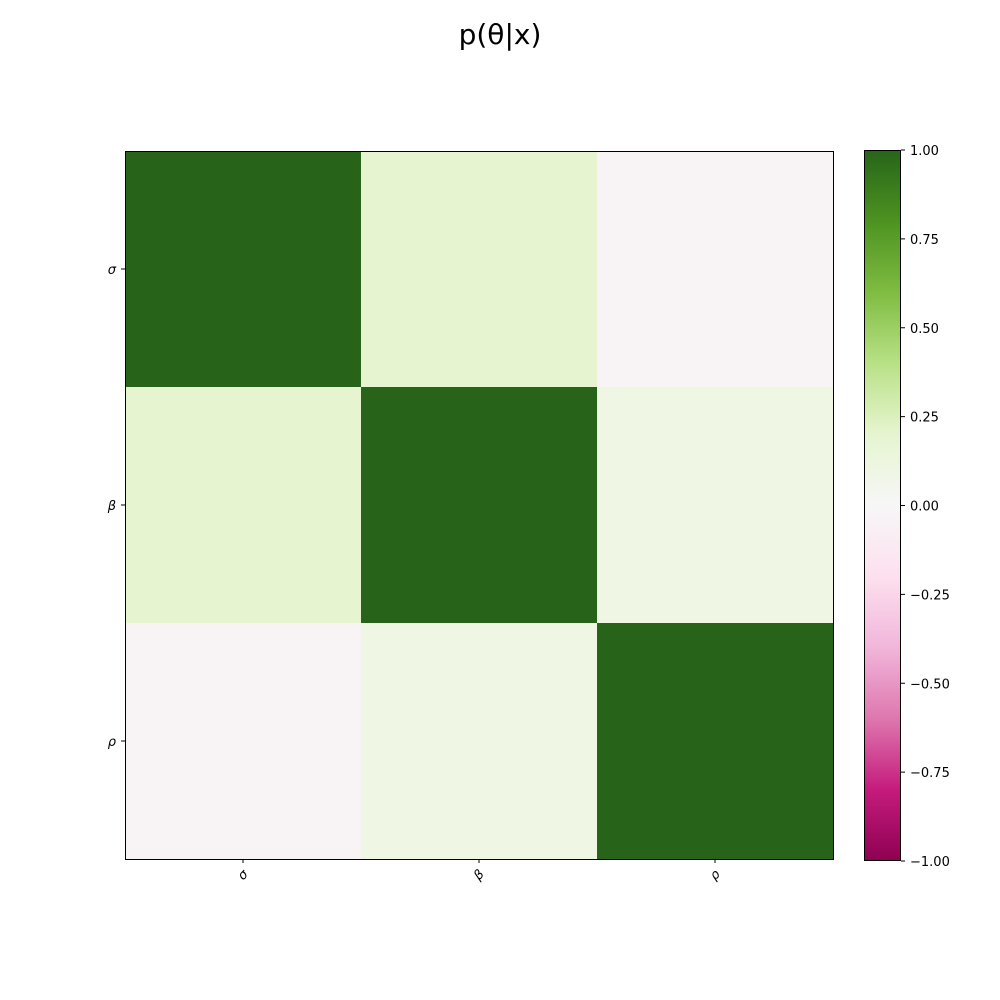 This screenshot has width=1000, height=1000. I want to click on colorbar-ticks: 1.00 0.75 0.50 0.25 0.00 −0.25 −0.50 −0.75 −1.00, so click(925, 507).